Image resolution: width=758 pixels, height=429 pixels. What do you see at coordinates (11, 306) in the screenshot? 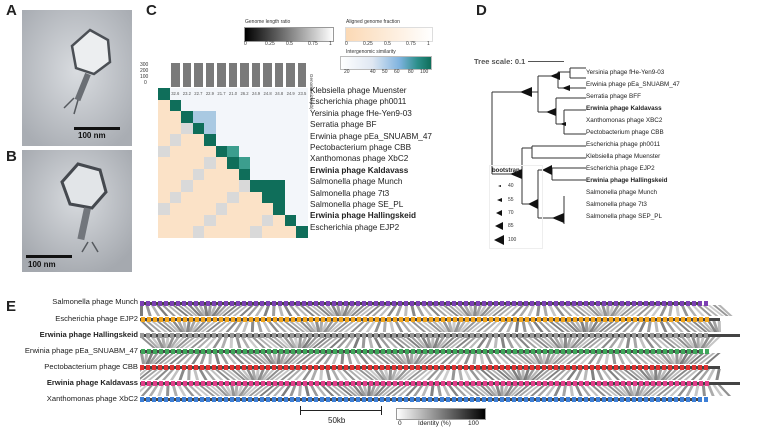
I see `panel-label-e: E` at bounding box center [11, 306].